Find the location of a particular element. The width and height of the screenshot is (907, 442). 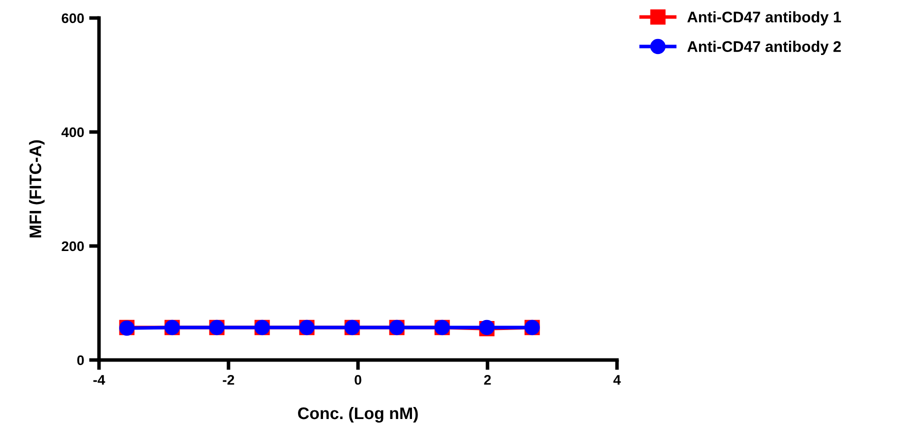

x-tick-label: -4 is located at coordinates (99, 380).